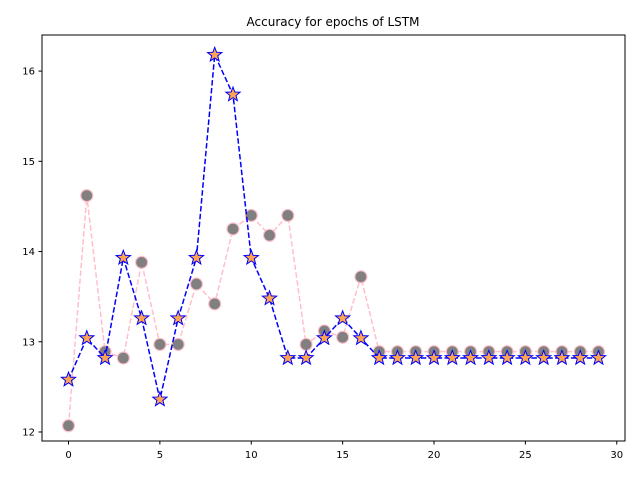 The height and width of the screenshot is (480, 640). What do you see at coordinates (333, 22) in the screenshot?
I see `chart-title: Accuracy for epochs of LSTM` at bounding box center [333, 22].